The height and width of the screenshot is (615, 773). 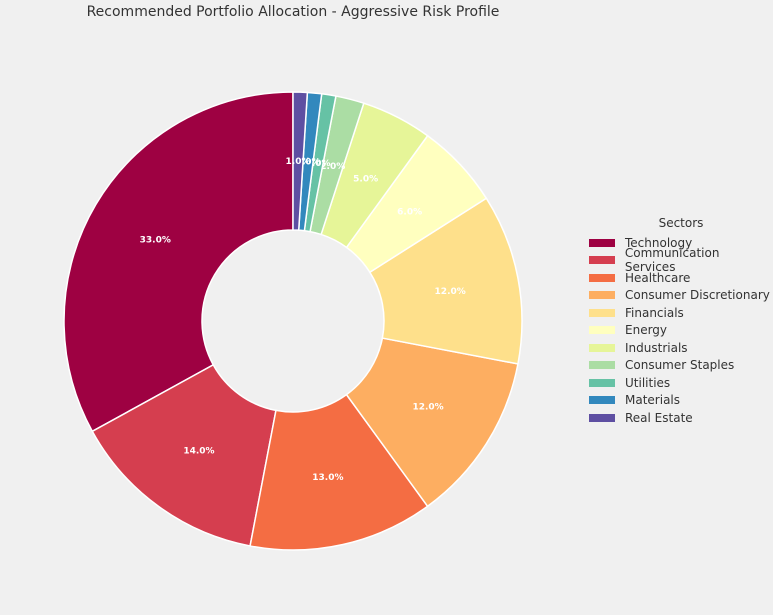 What do you see at coordinates (155, 241) in the screenshot?
I see `slice-label-technology: 33.0%` at bounding box center [155, 241].